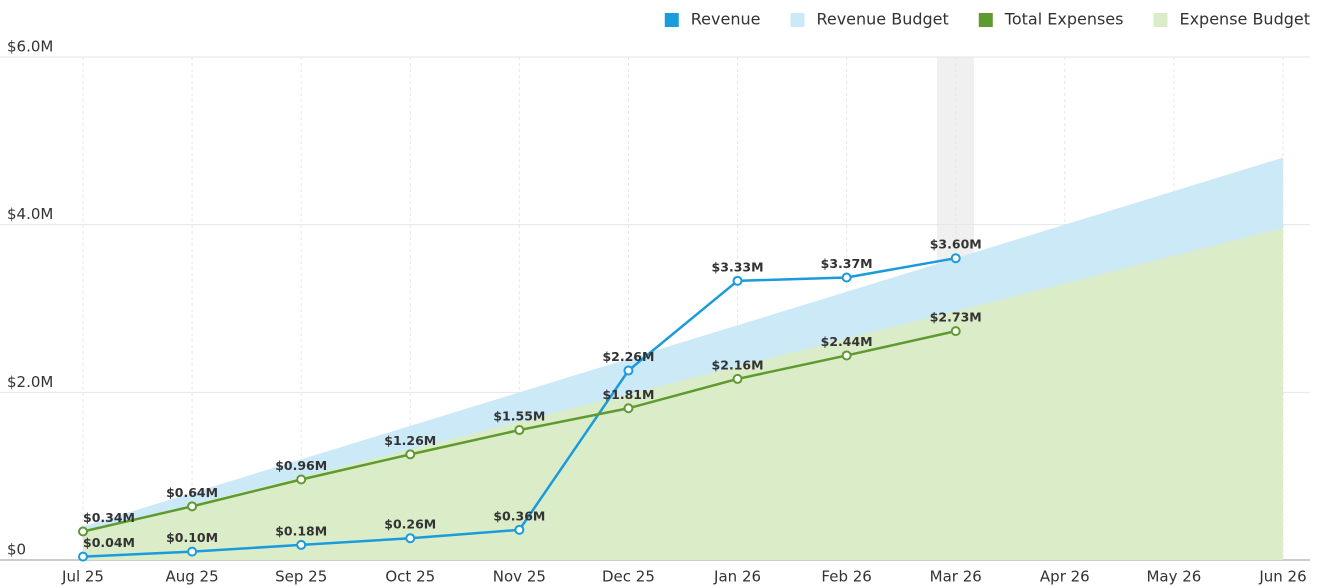 This screenshot has width=1326, height=586. What do you see at coordinates (109, 542) in the screenshot?
I see `data-label: $0.04M` at bounding box center [109, 542].